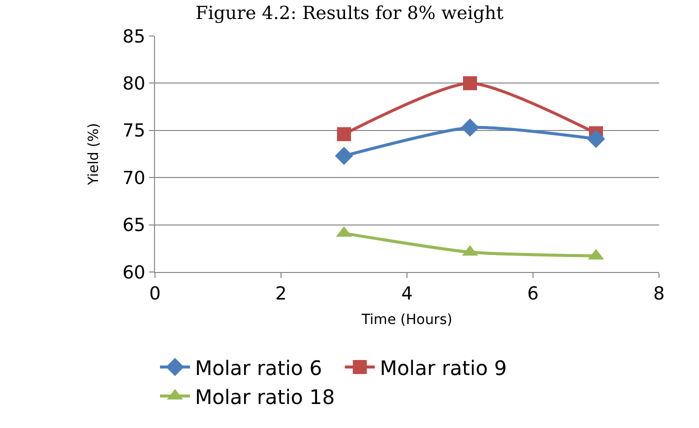  What do you see at coordinates (659, 294) in the screenshot?
I see `x-tick-label: 8` at bounding box center [659, 294].